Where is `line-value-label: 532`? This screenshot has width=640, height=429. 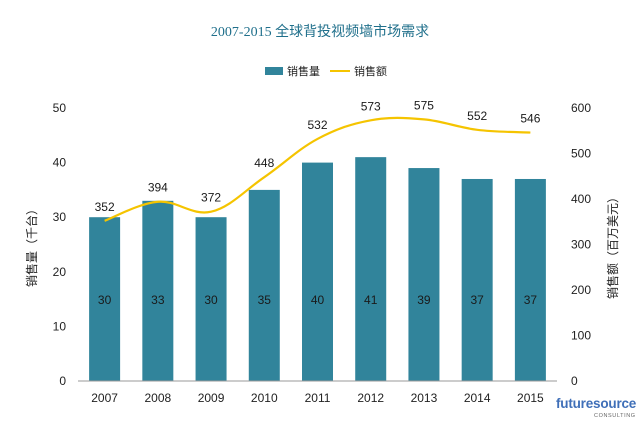
line-value-label: 532 is located at coordinates (317, 125).